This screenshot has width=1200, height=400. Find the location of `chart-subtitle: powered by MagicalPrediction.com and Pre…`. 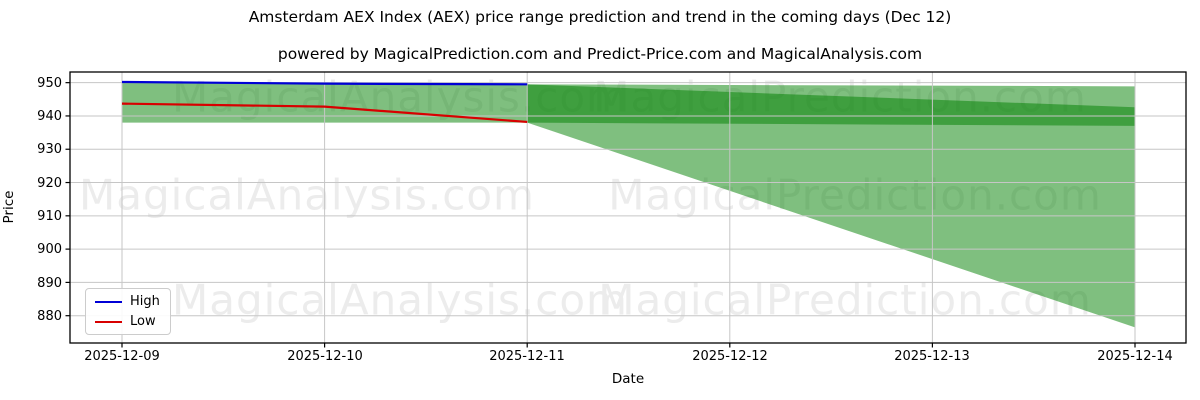

chart-subtitle: powered by MagicalPrediction.com and Pre… is located at coordinates (600, 54).